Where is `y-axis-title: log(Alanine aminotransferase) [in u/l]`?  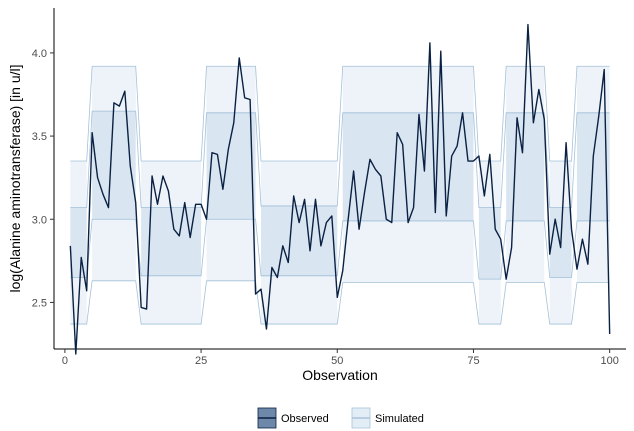
y-axis-title: log(Alanine aminotransferase) [in u/l] is located at coordinates (15, 178).